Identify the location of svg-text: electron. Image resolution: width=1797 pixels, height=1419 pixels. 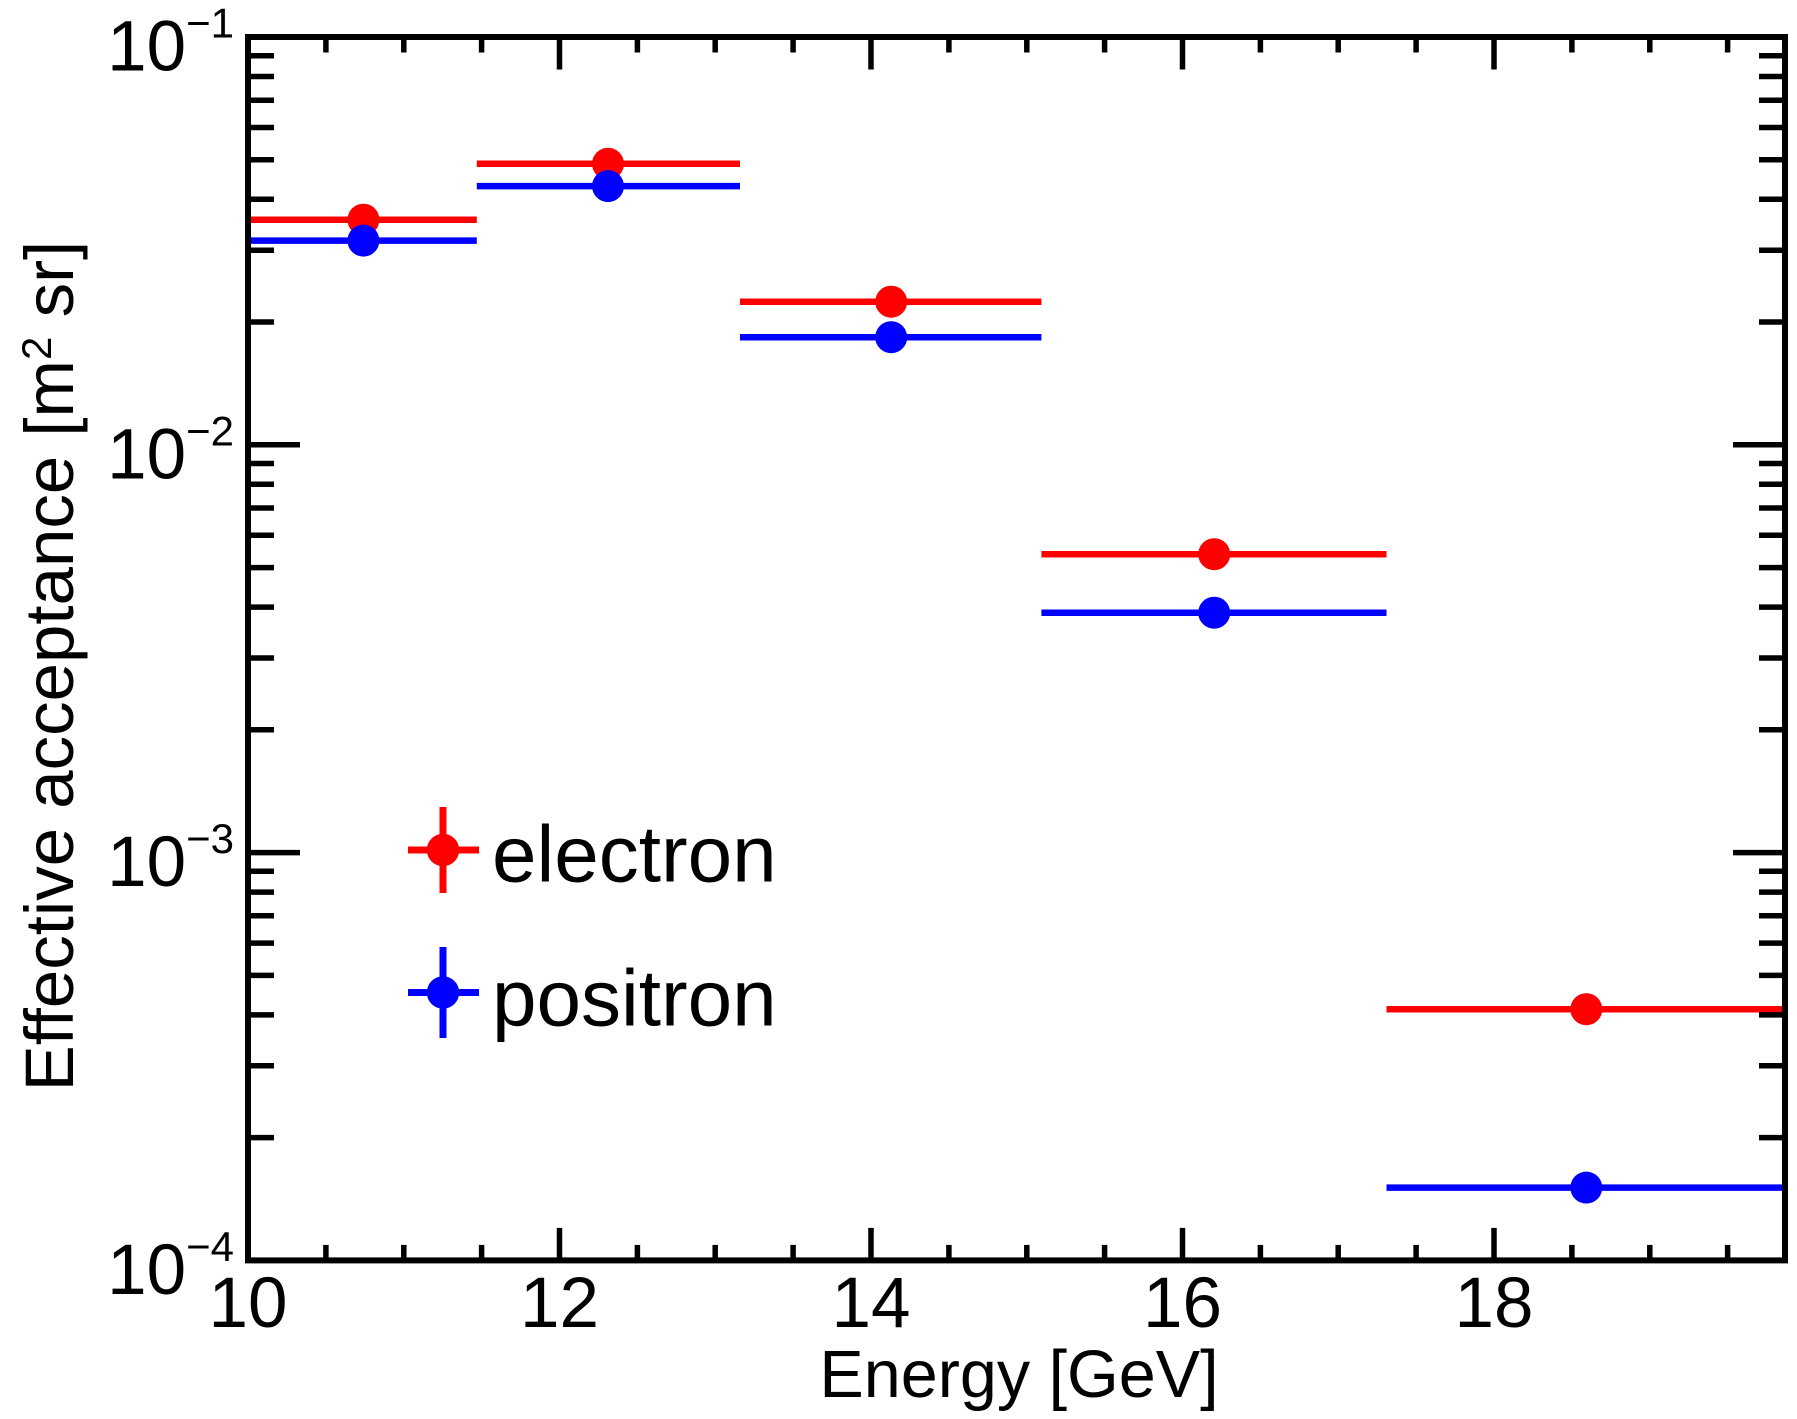
(634, 854).